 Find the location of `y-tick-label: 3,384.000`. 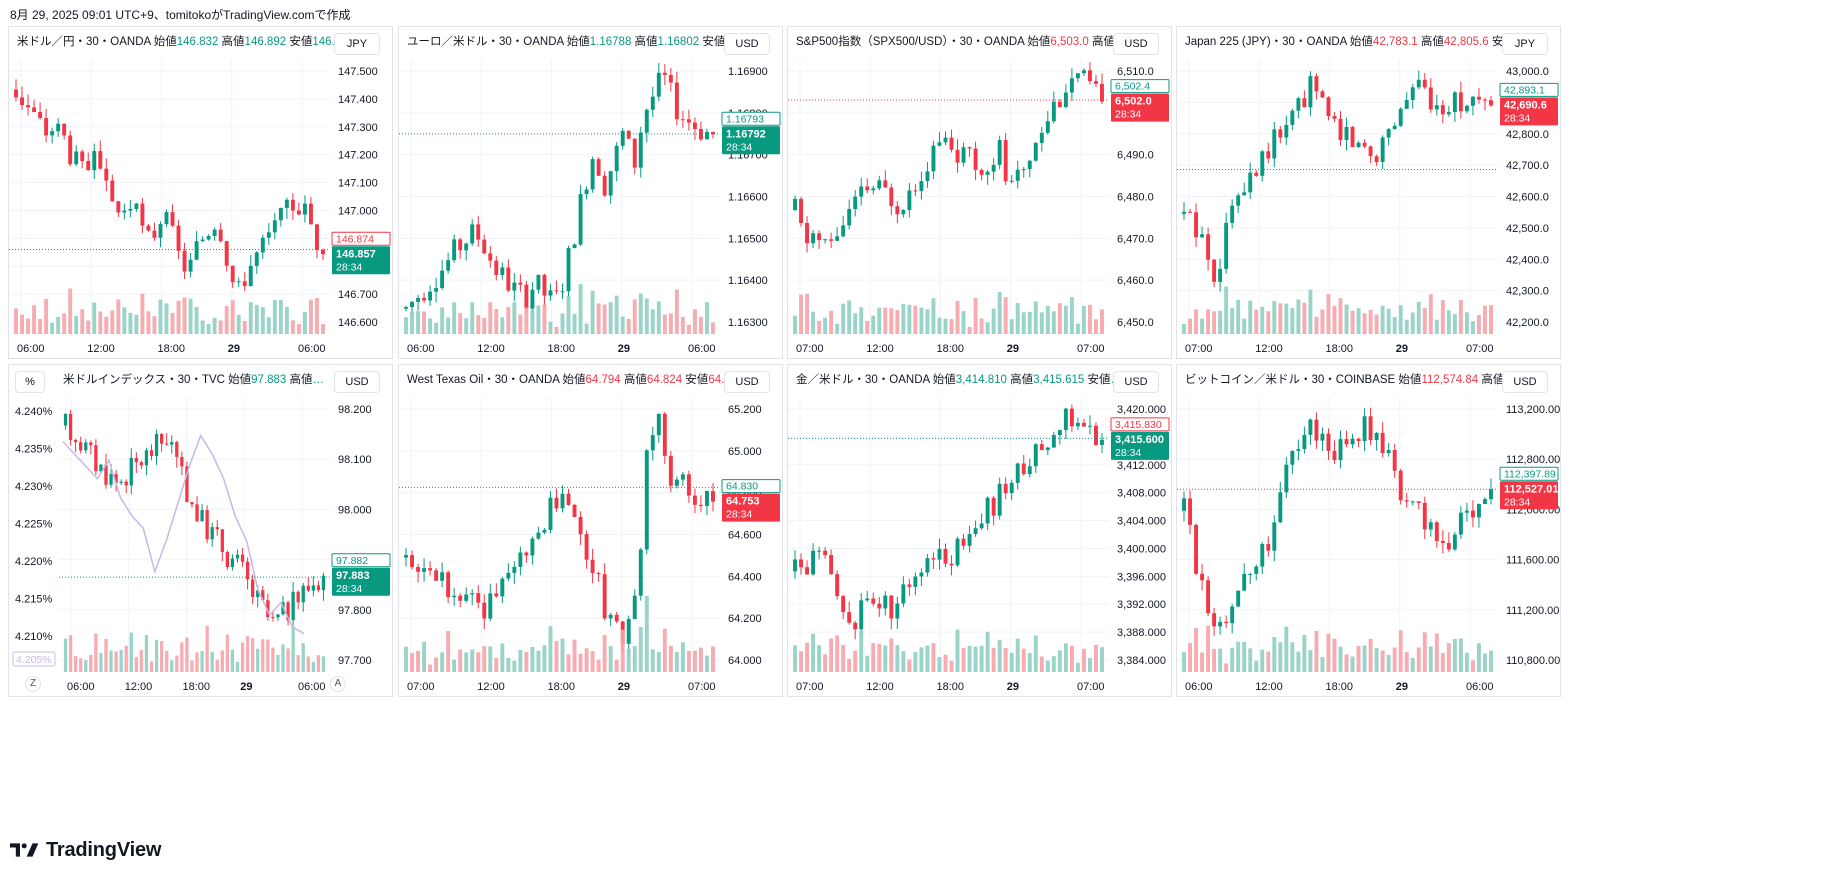

y-tick-label: 3,384.000 is located at coordinates (1141, 661).